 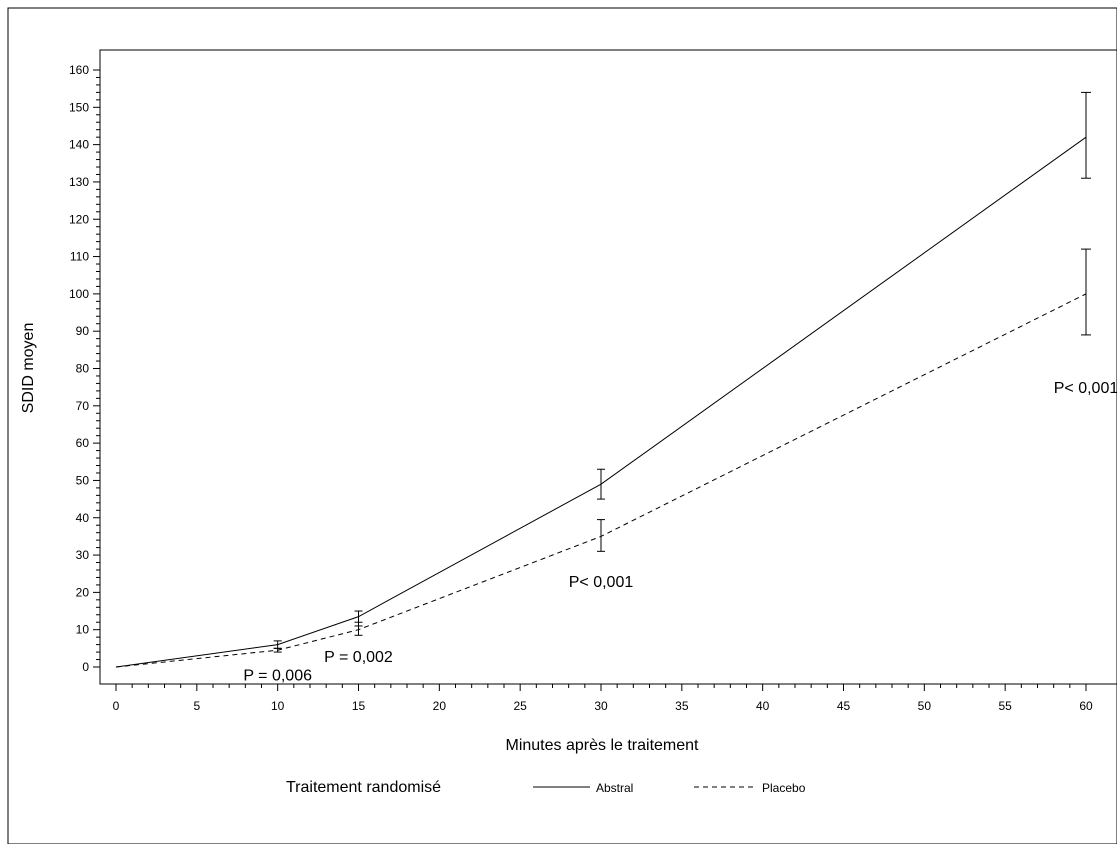 What do you see at coordinates (83, 406) in the screenshot?
I see `y-tick-label: 70` at bounding box center [83, 406].